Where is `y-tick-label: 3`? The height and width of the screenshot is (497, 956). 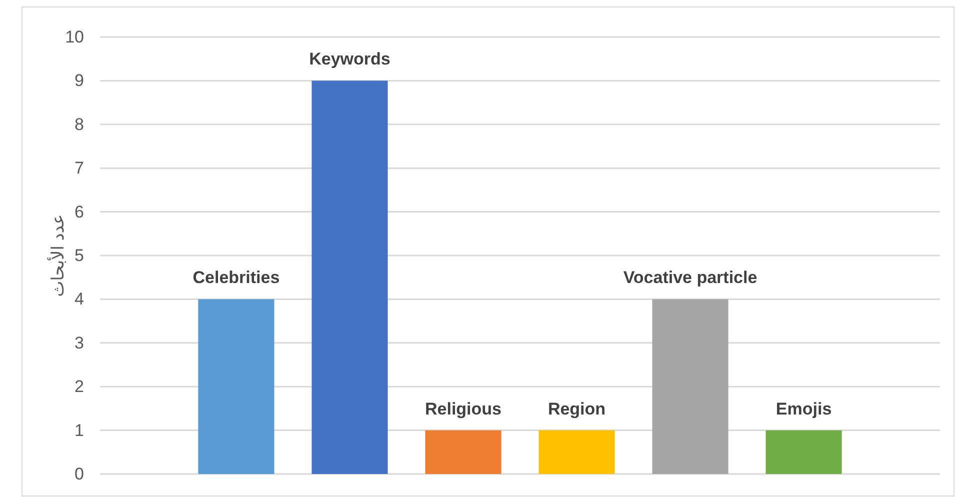 y-tick-label: 3 is located at coordinates (79, 342).